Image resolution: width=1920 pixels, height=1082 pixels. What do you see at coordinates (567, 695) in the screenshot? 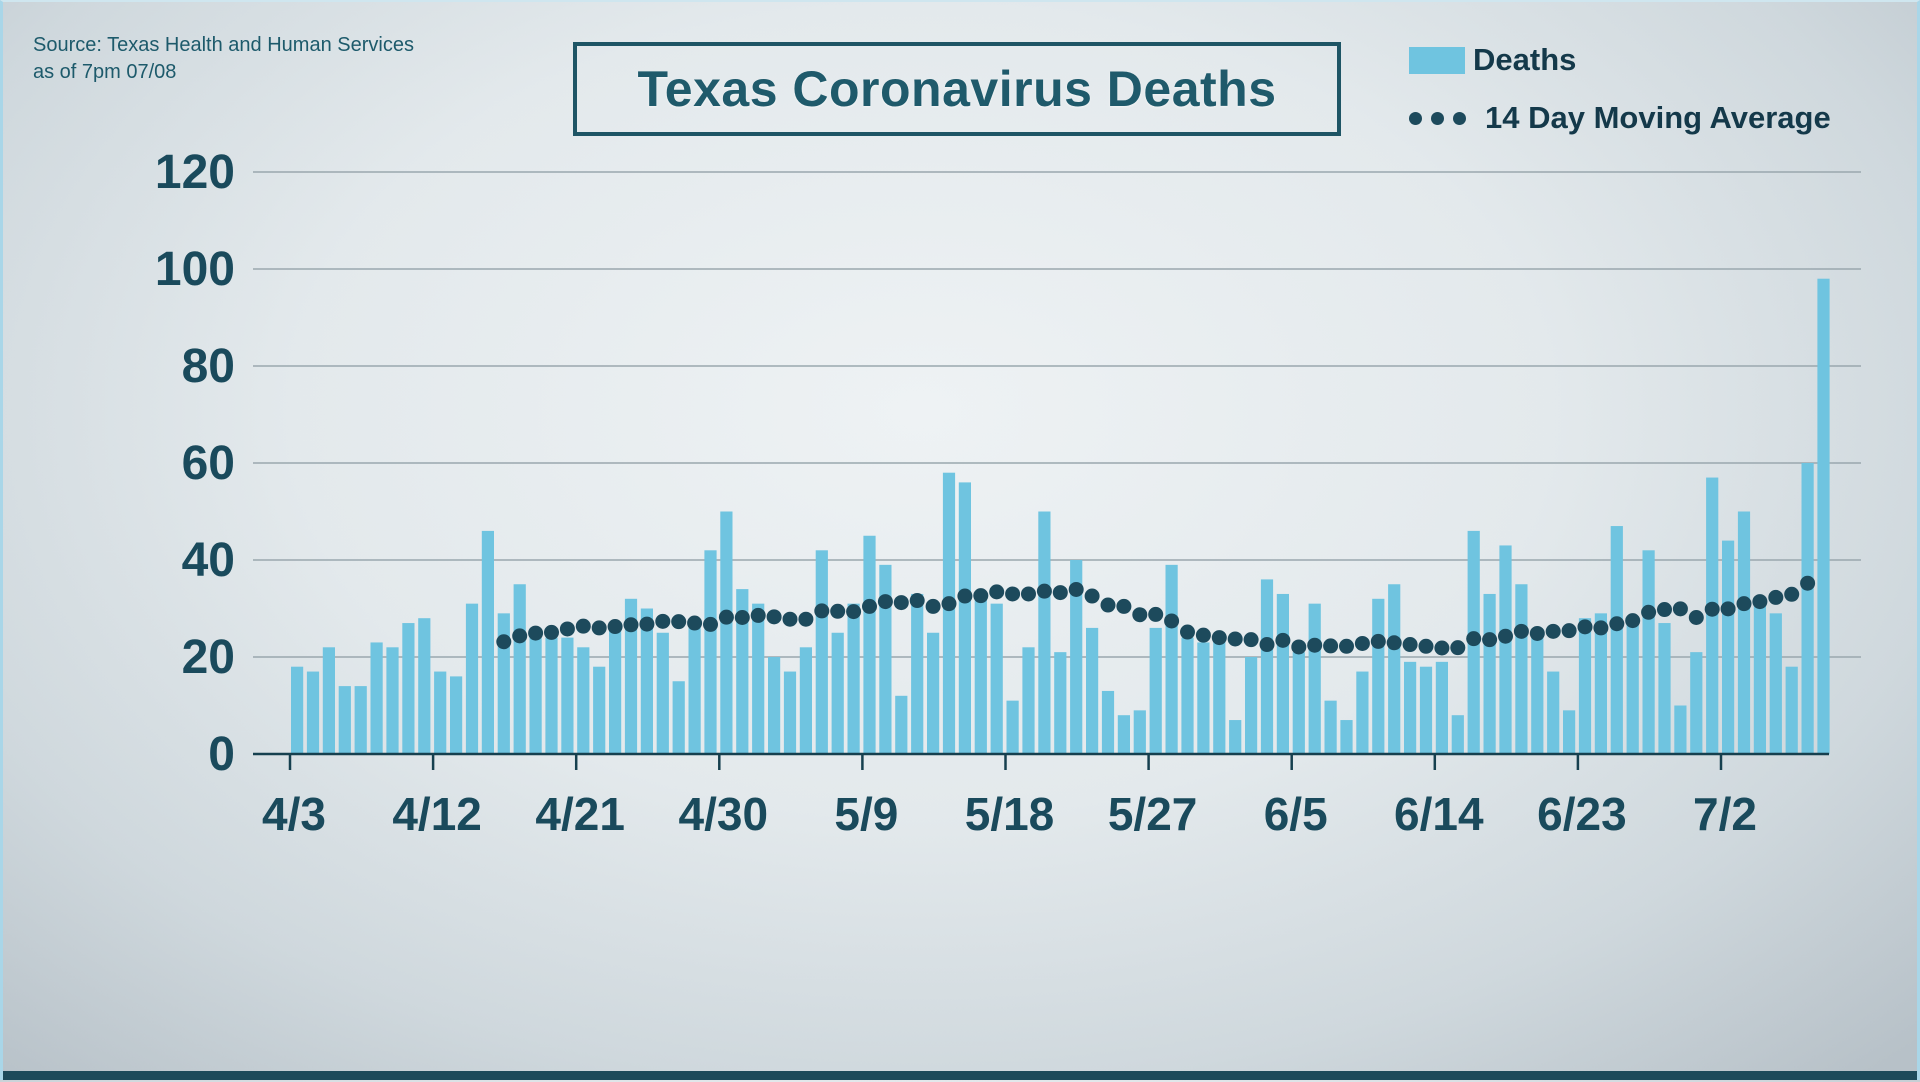
I see `deaths-bar-4/20` at bounding box center [567, 695].